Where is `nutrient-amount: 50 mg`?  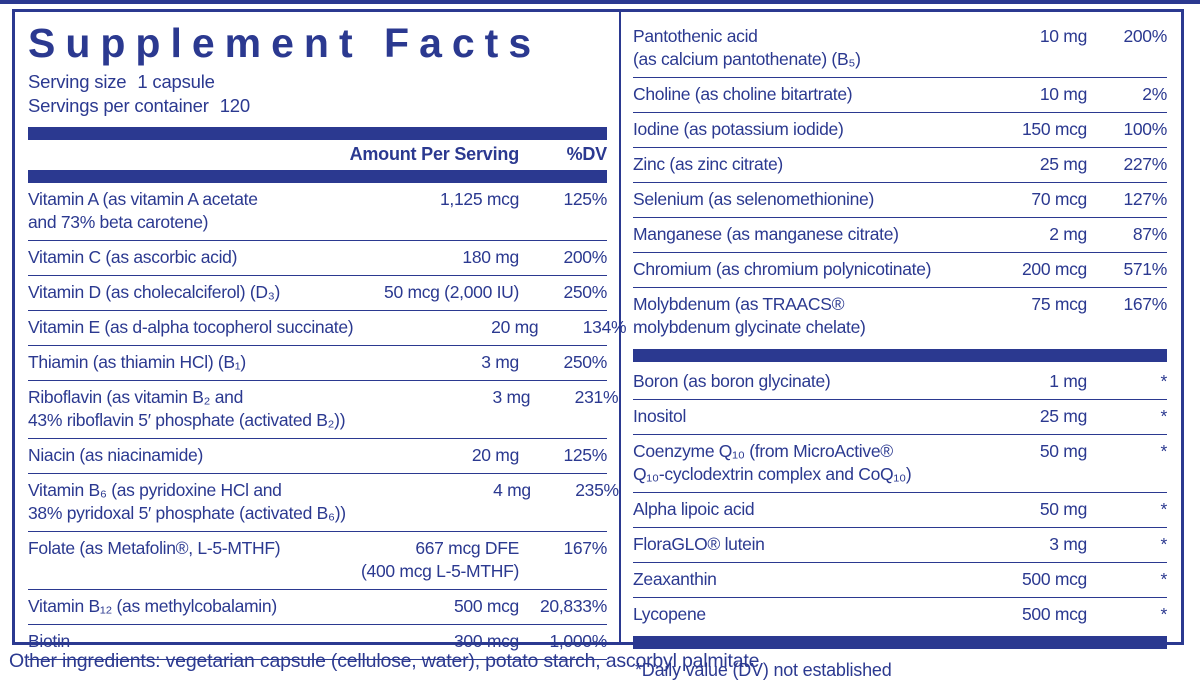 nutrient-amount: 50 mg is located at coordinates (1063, 509).